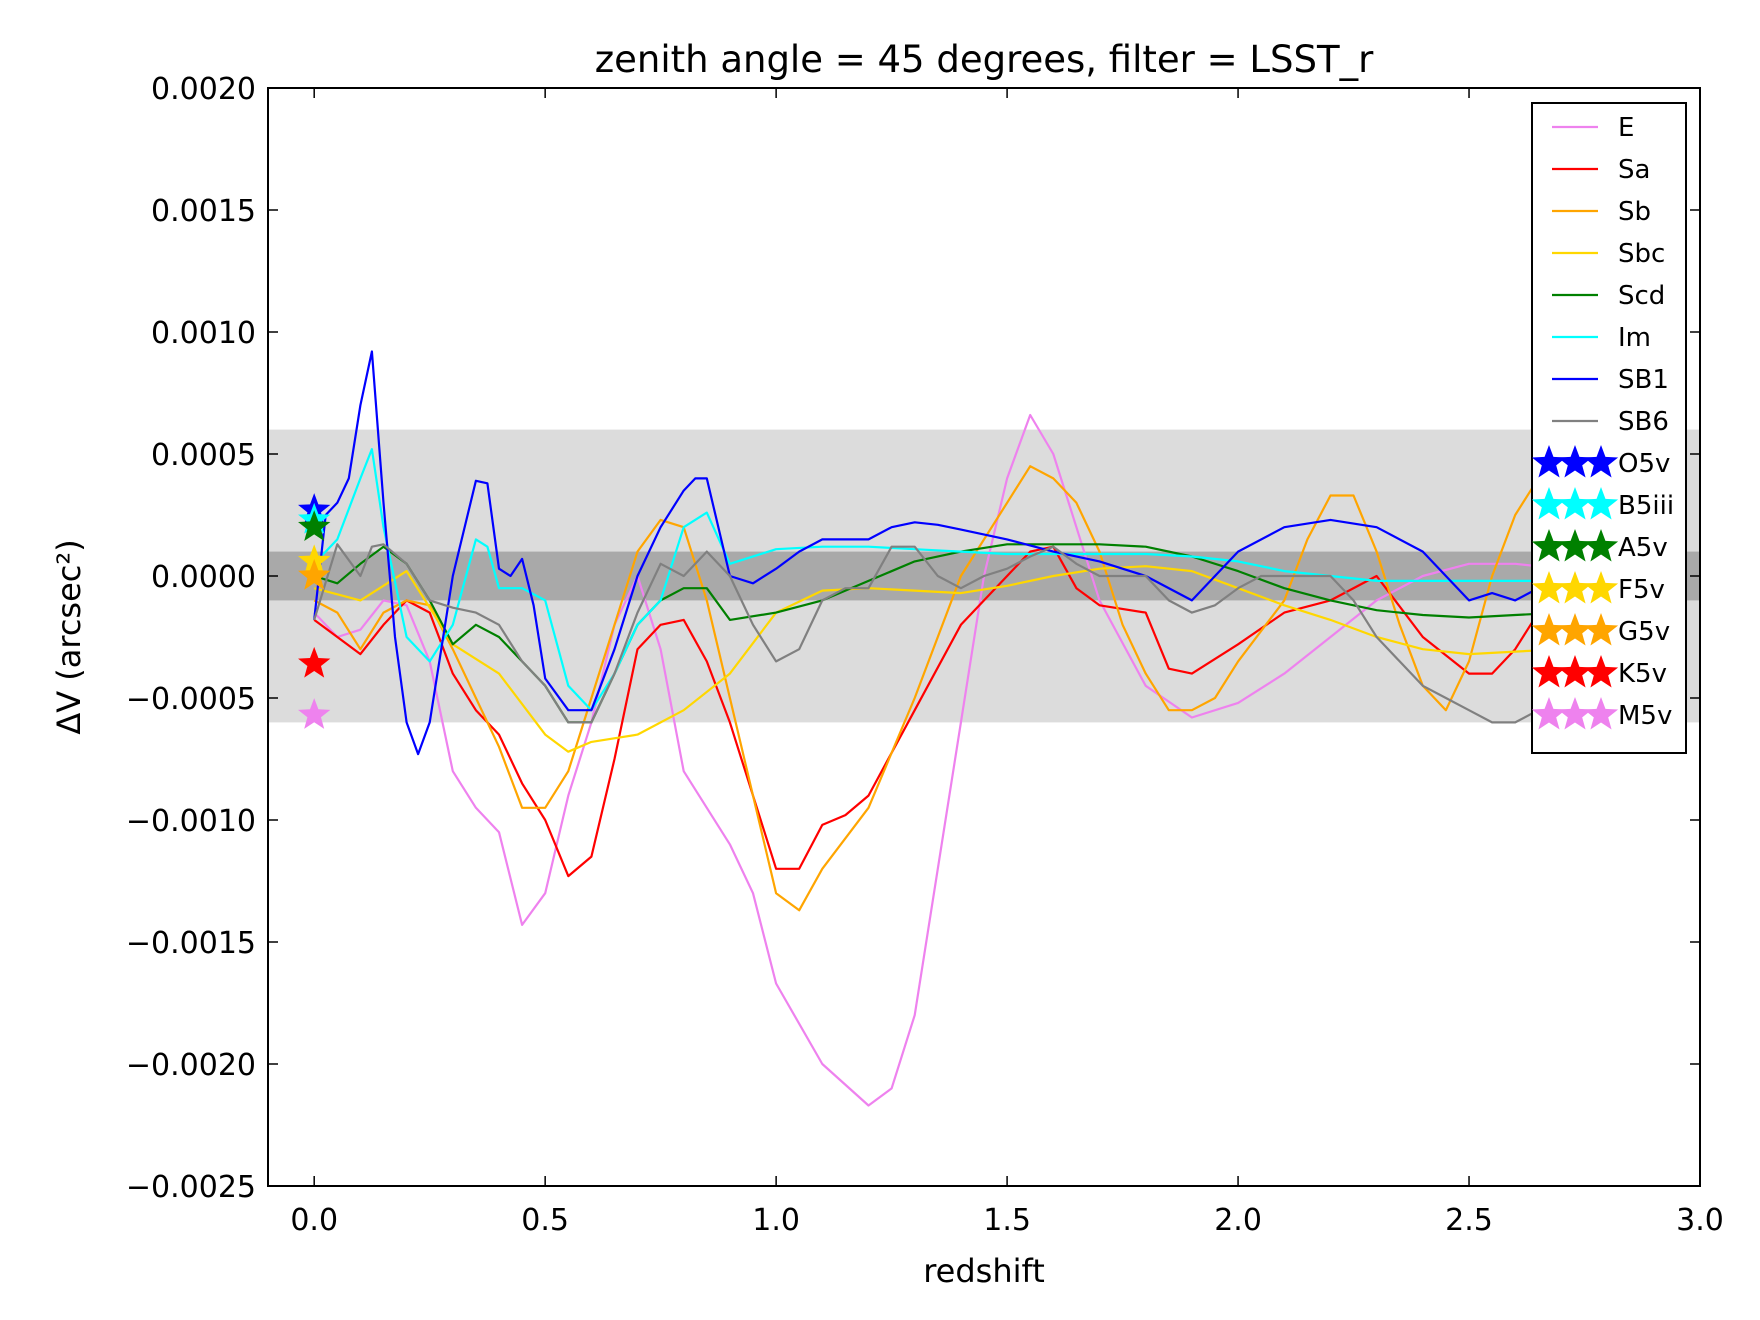  I want to click on legend-label: G5v, so click(1644, 632).